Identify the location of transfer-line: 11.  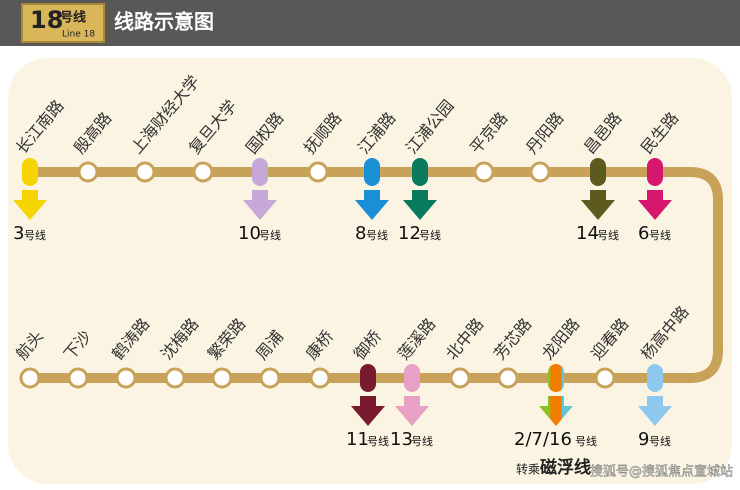
(357, 439).